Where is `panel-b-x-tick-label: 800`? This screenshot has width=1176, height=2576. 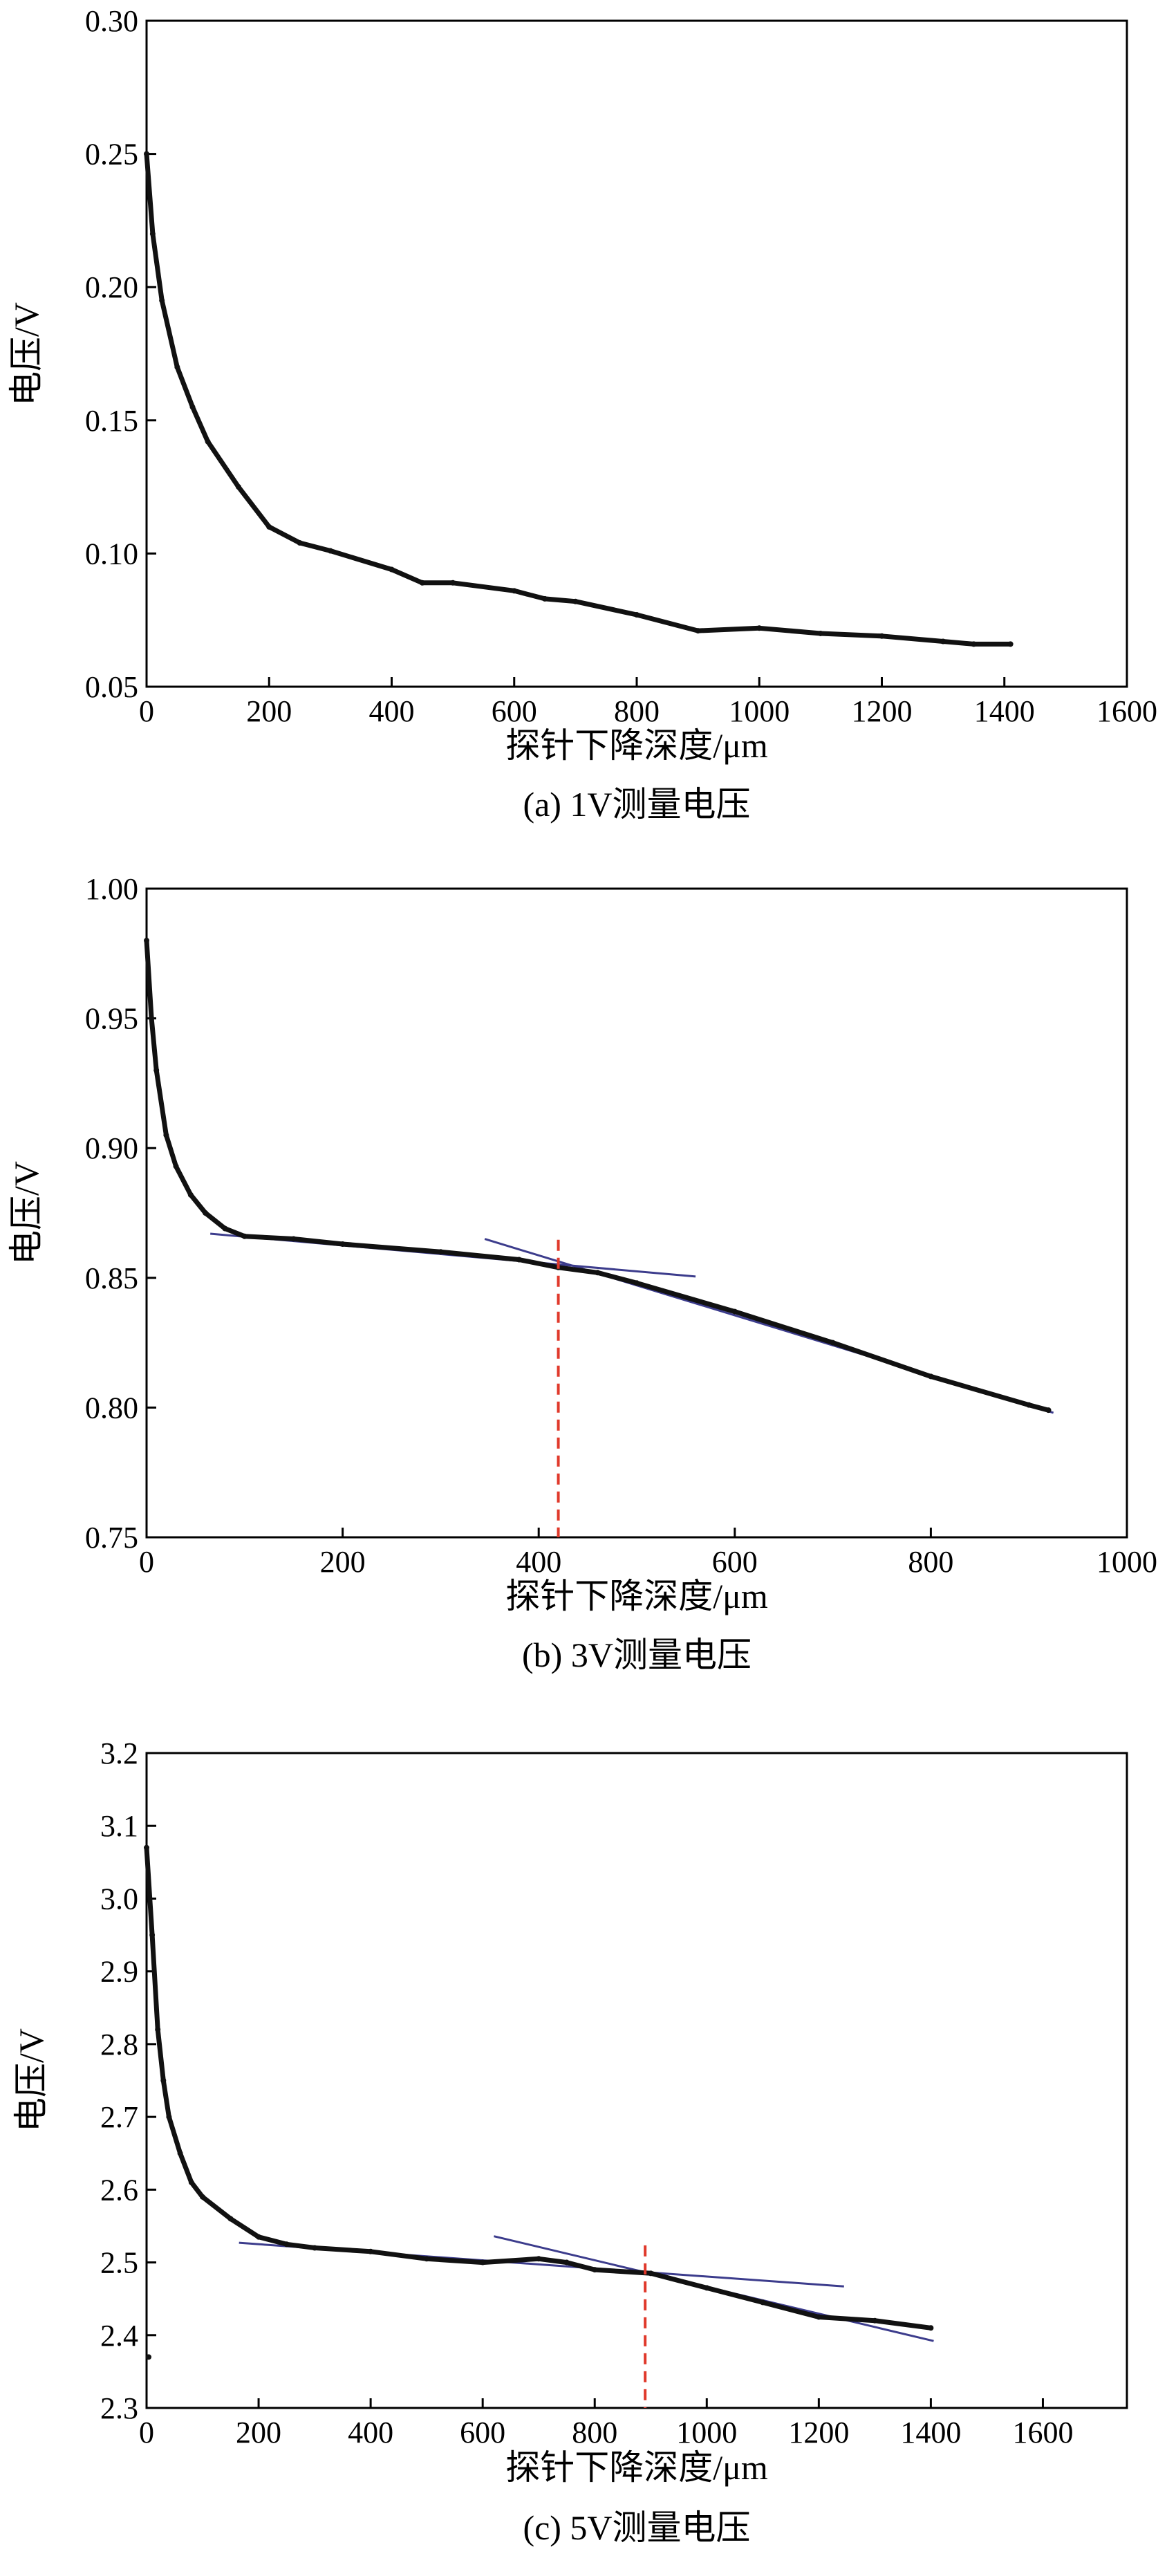 panel-b-x-tick-label: 800 is located at coordinates (930, 1562).